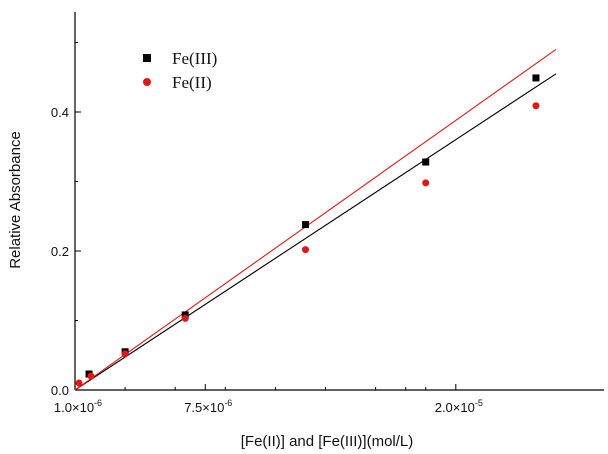  I want to click on y-tick-label-0: 0.0, so click(60, 390).